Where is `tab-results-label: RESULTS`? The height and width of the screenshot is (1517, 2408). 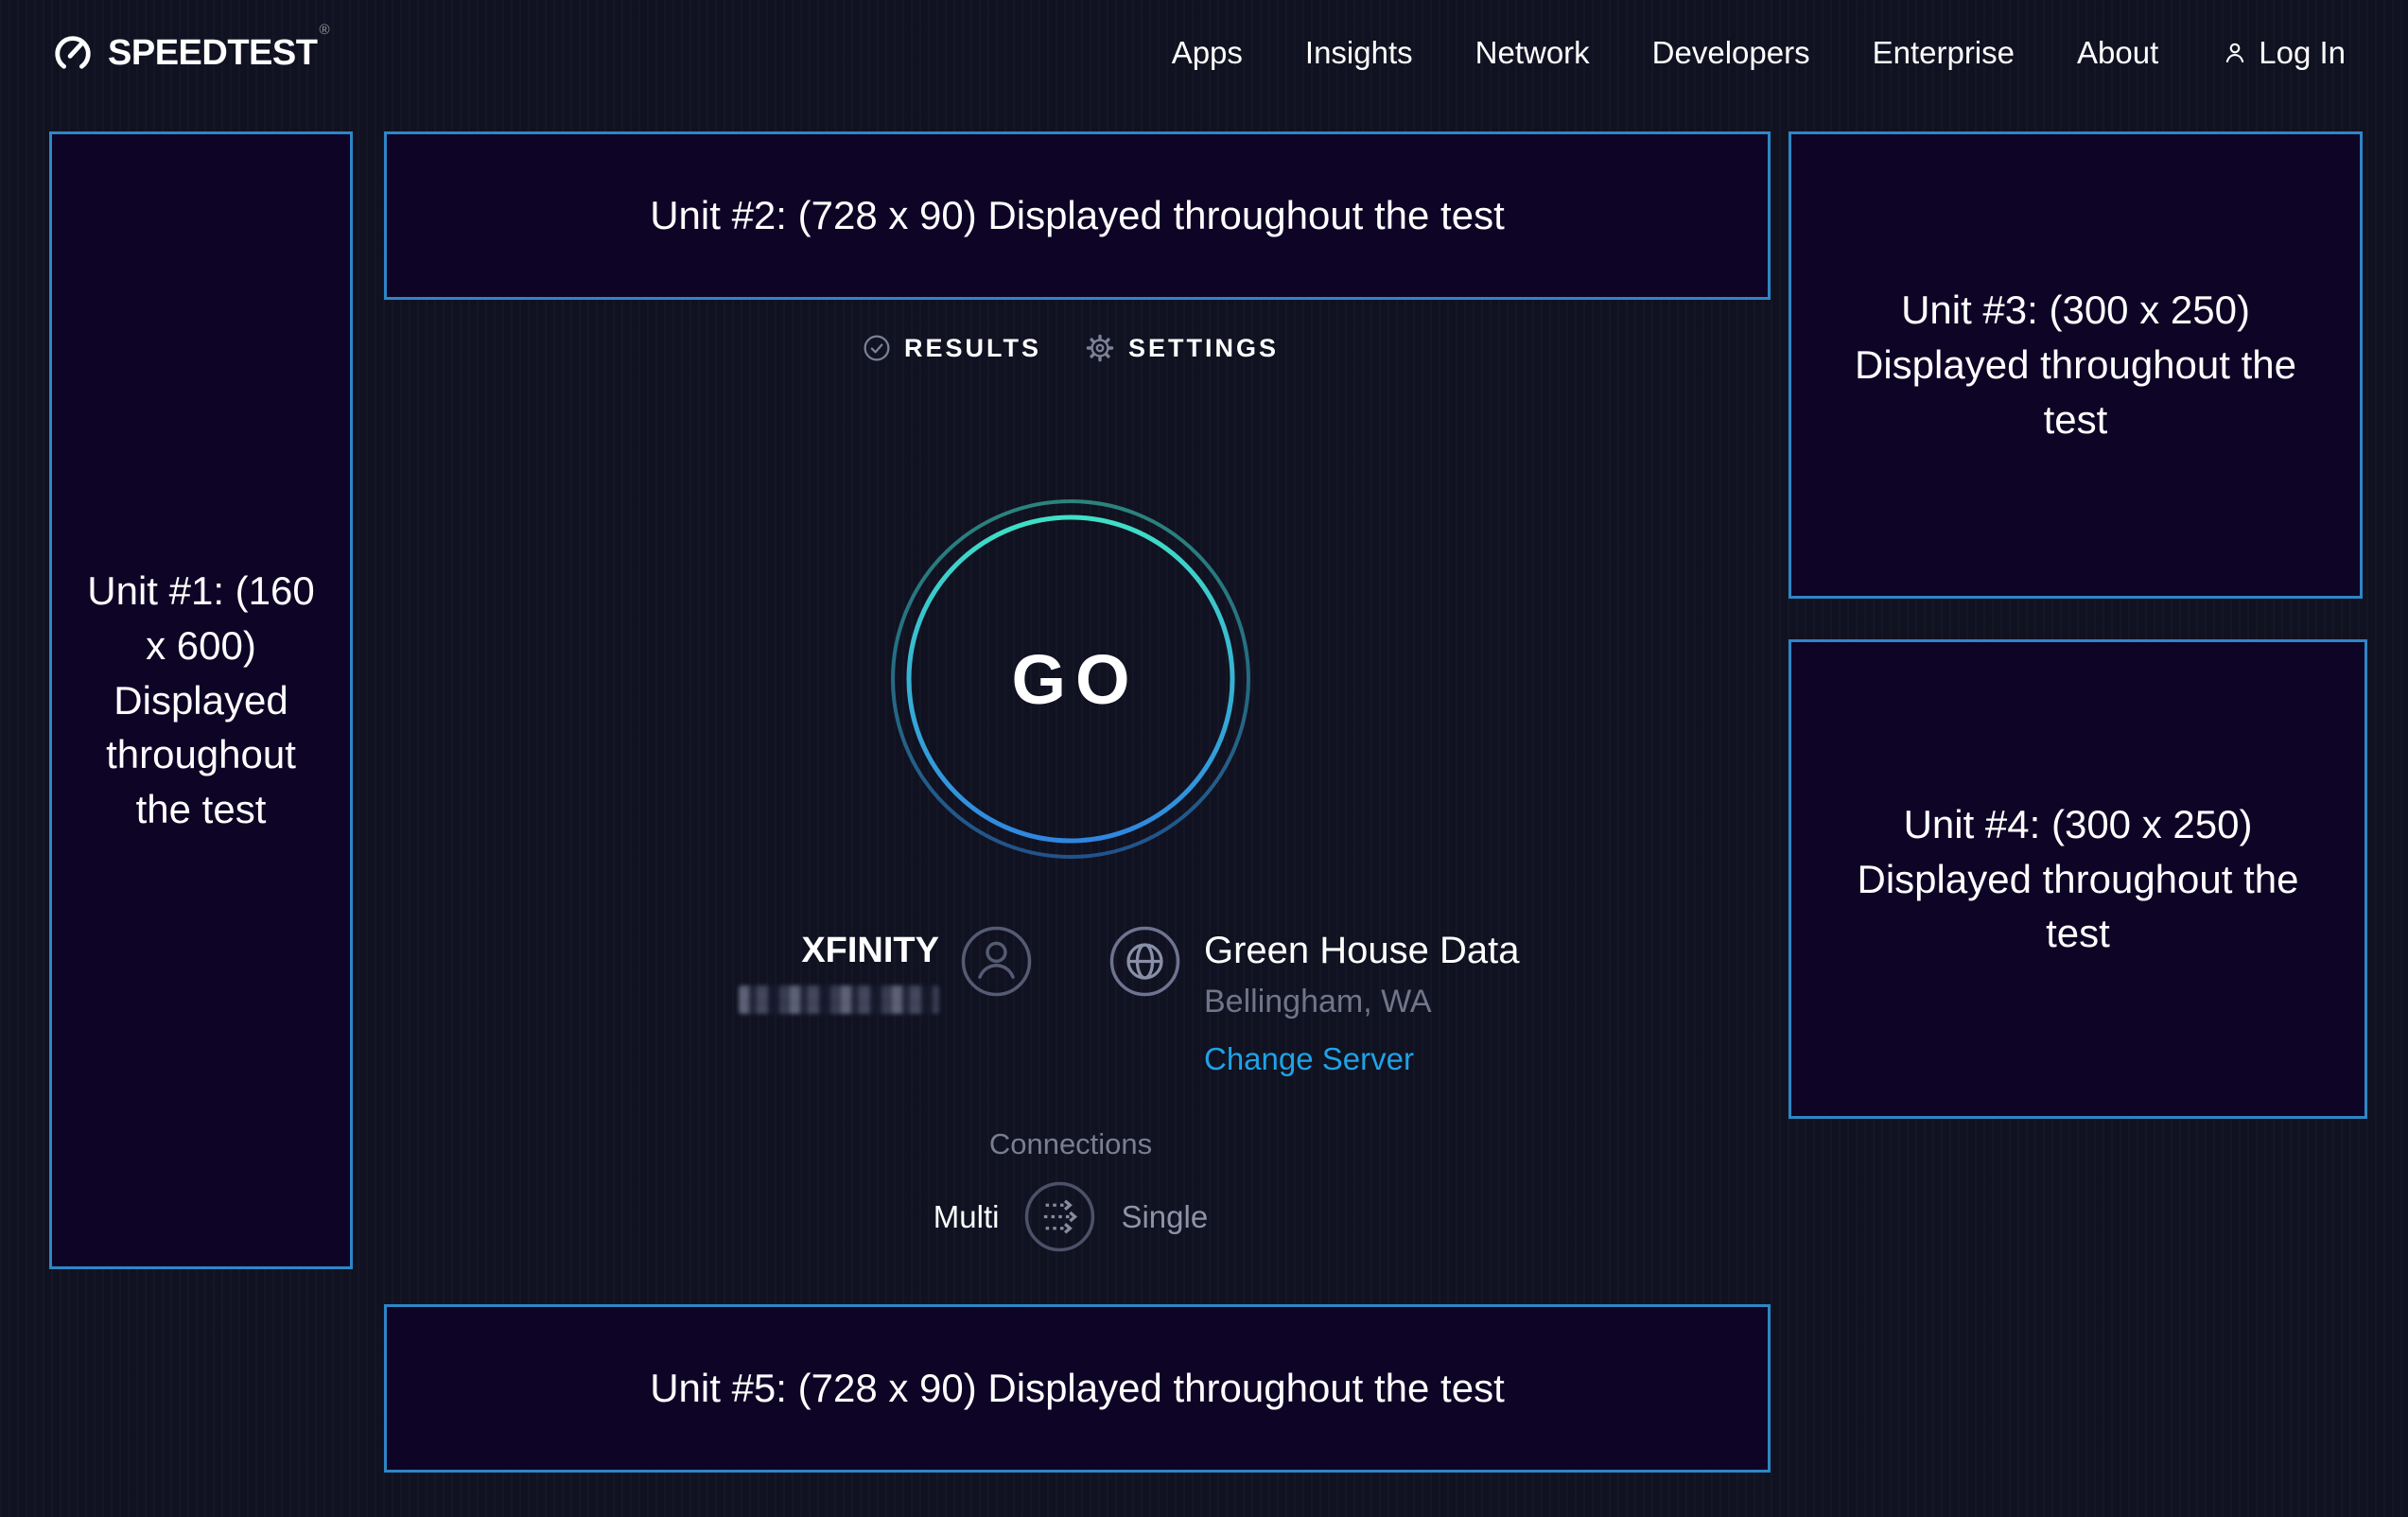
tab-results-label: RESULTS is located at coordinates (972, 347).